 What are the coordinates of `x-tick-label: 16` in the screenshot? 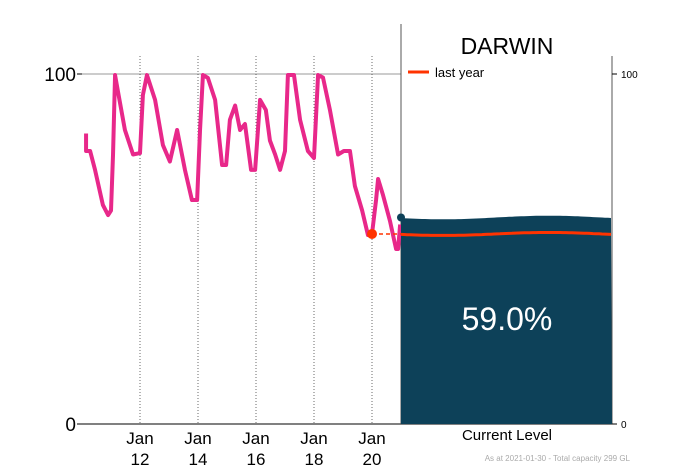 It's located at (256, 459).